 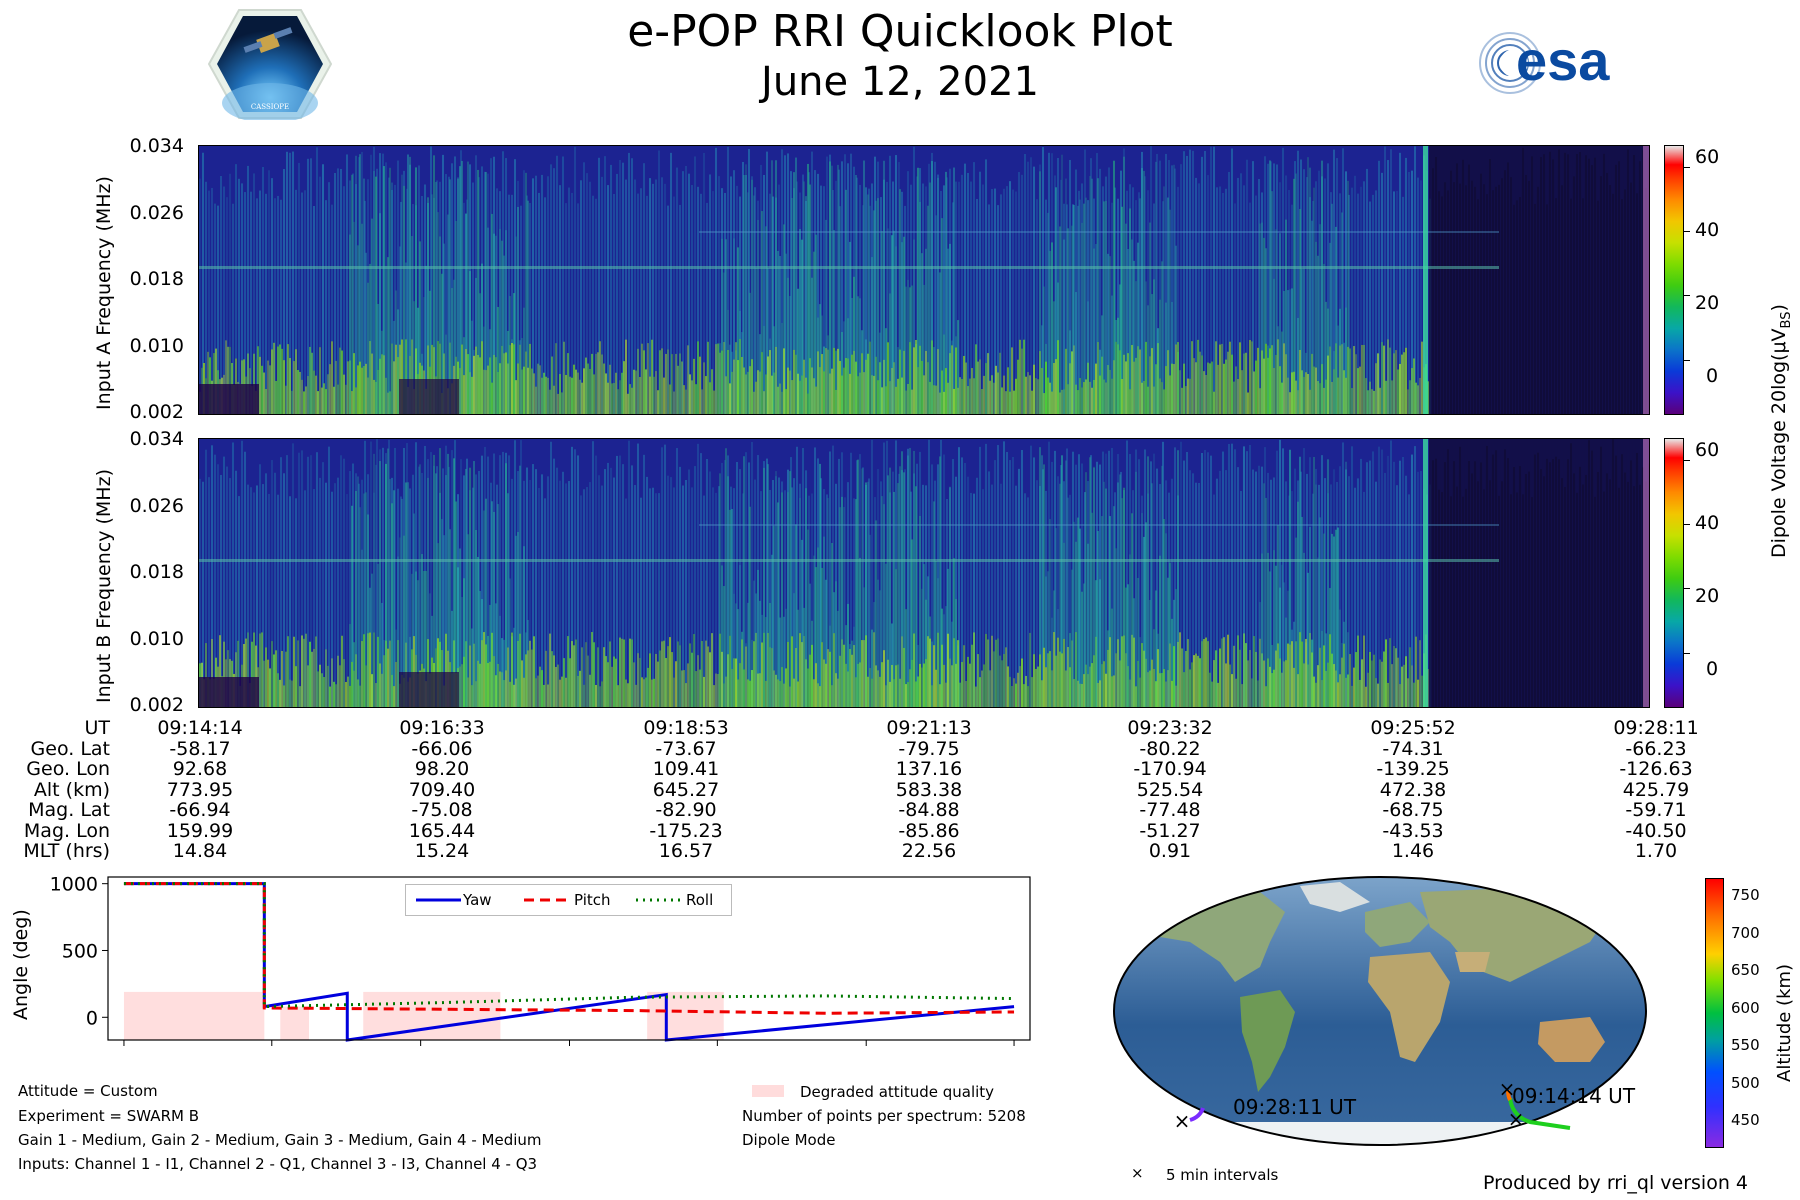 What do you see at coordinates (156, 506) in the screenshot?
I see `ytick-b-1: 0.026` at bounding box center [156, 506].